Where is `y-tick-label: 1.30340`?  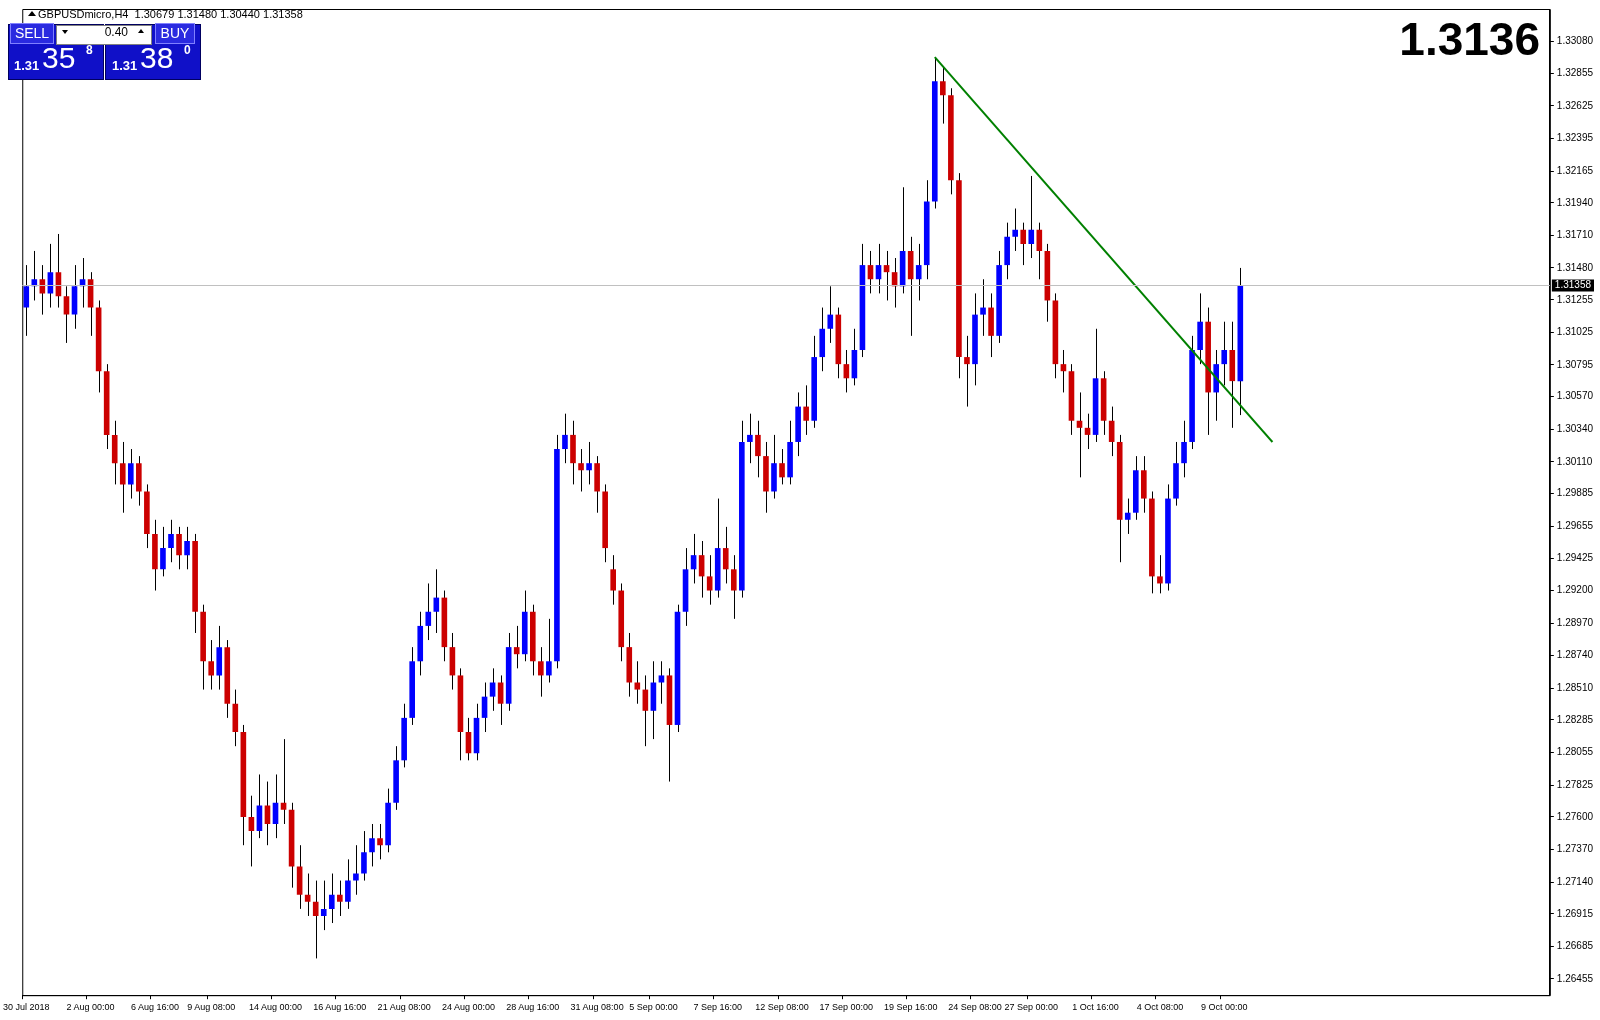
y-tick-label: 1.30340 is located at coordinates (1575, 428).